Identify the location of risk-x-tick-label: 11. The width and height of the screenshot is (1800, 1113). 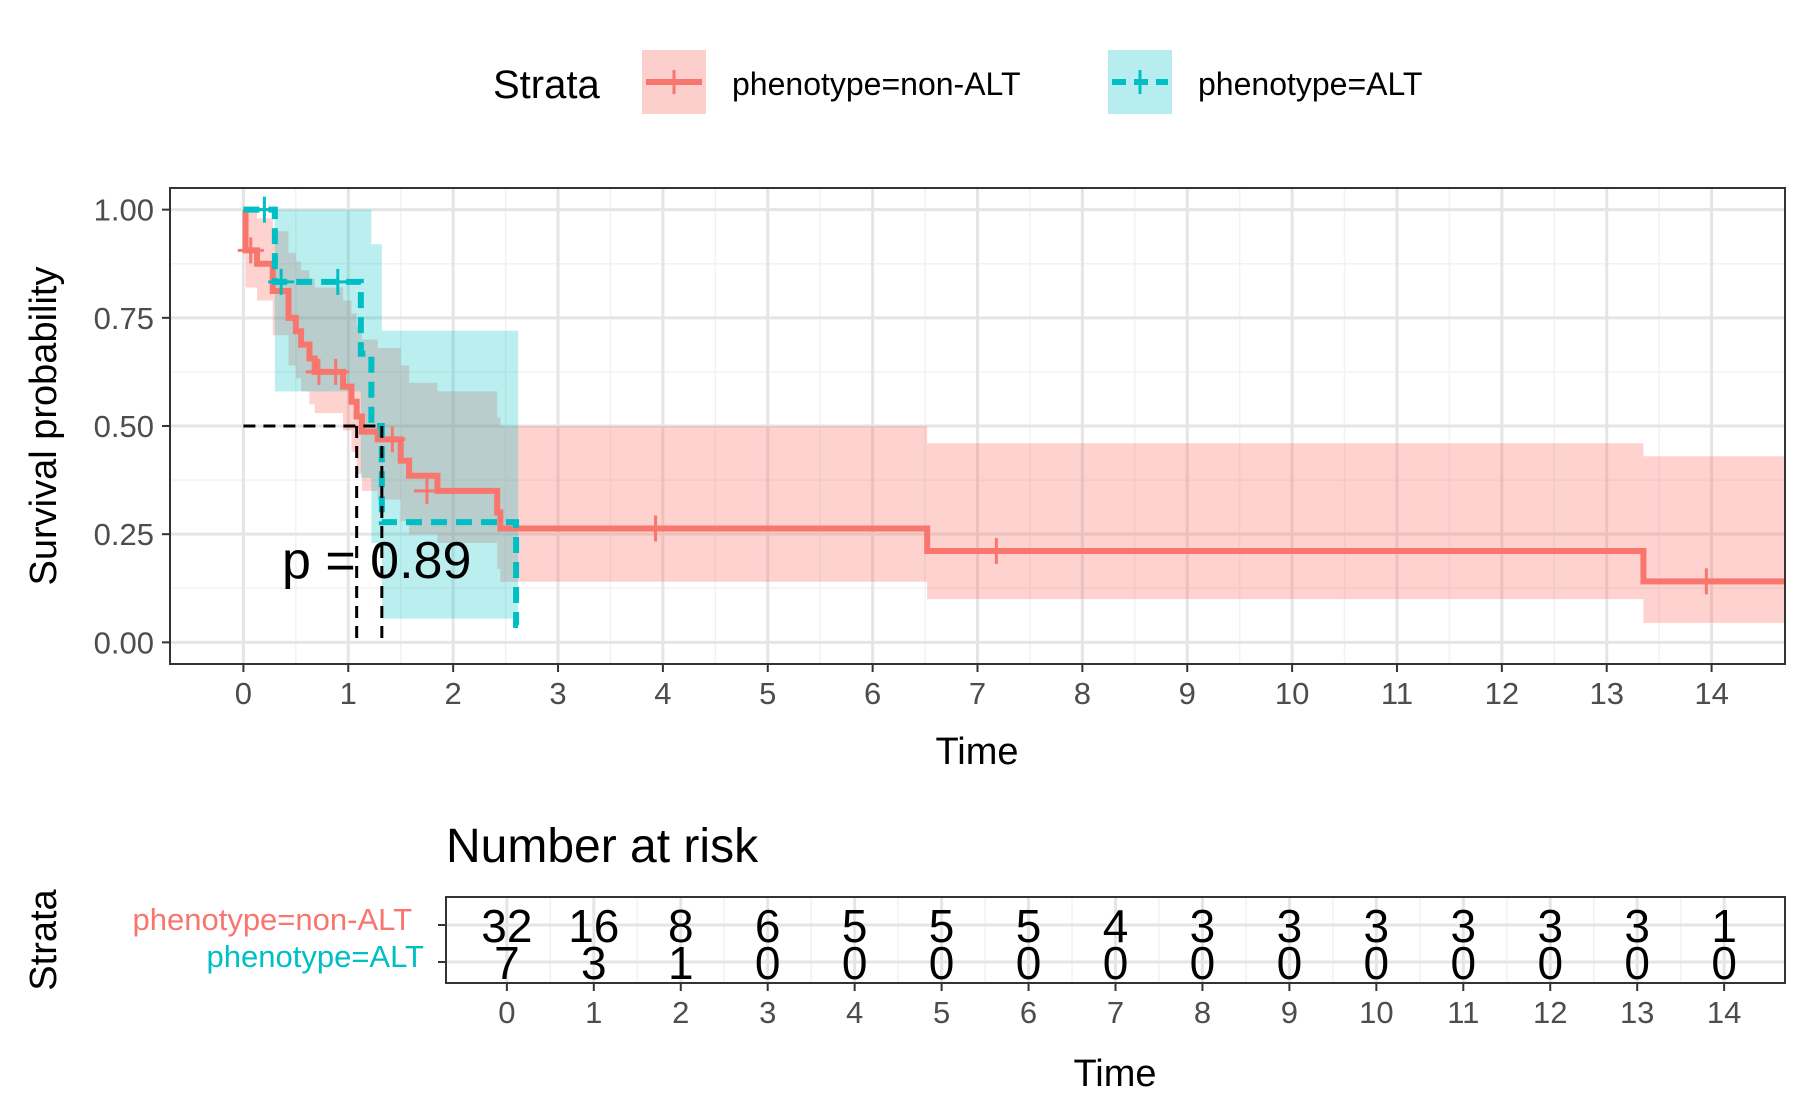
(1463, 1012).